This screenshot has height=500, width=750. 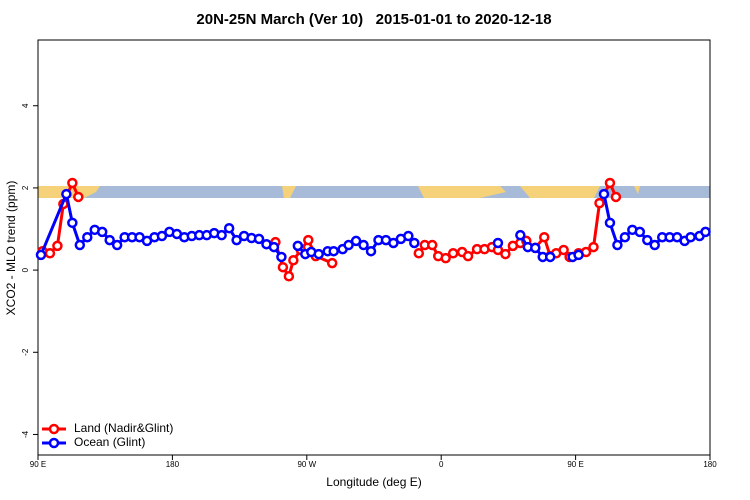 I want to click on y-tick-label: -2, so click(x=25, y=352).